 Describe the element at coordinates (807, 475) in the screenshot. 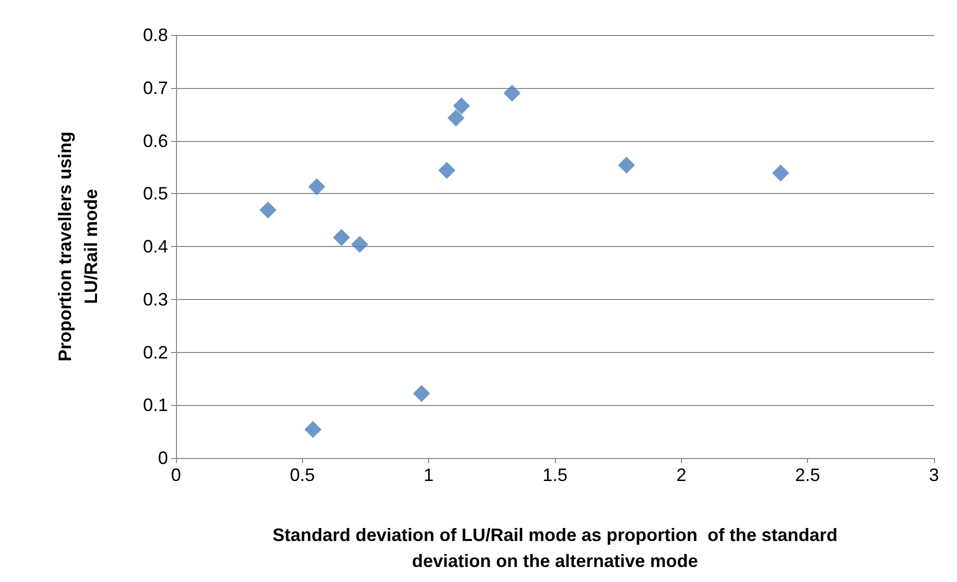

I see `x-tick-label: 2.5` at that location.